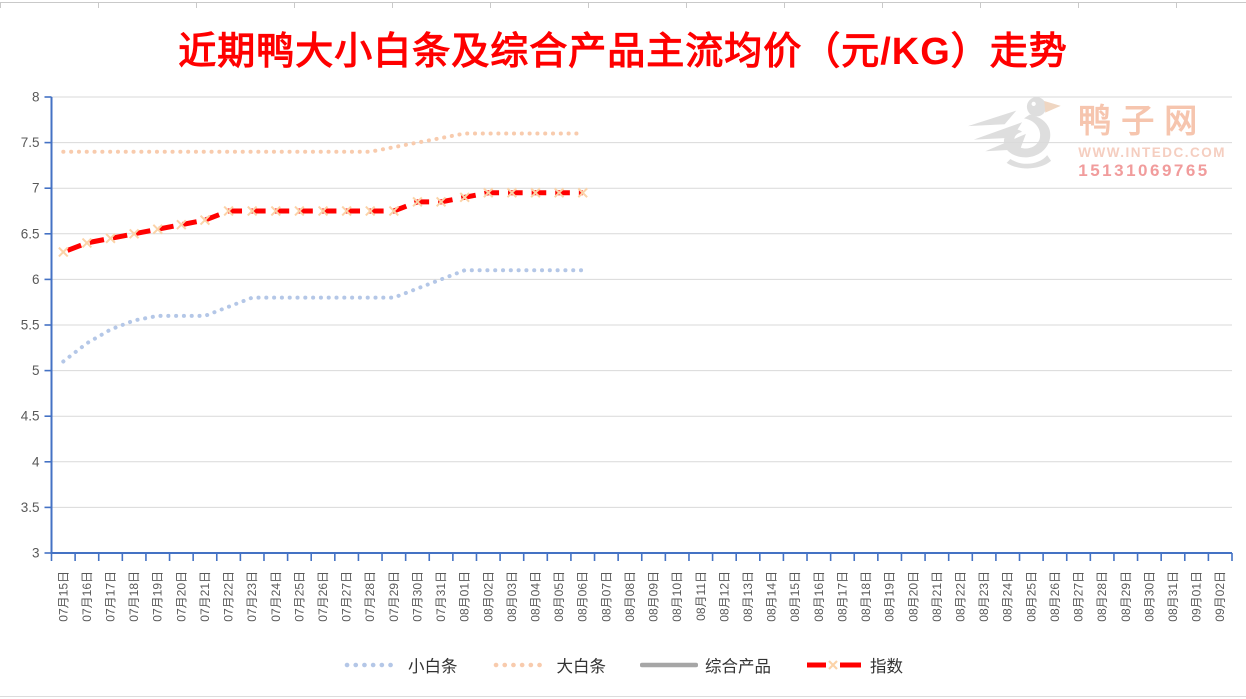 Image resolution: width=1246 pixels, height=699 pixels. I want to click on series-3-line, so click(322, 222).